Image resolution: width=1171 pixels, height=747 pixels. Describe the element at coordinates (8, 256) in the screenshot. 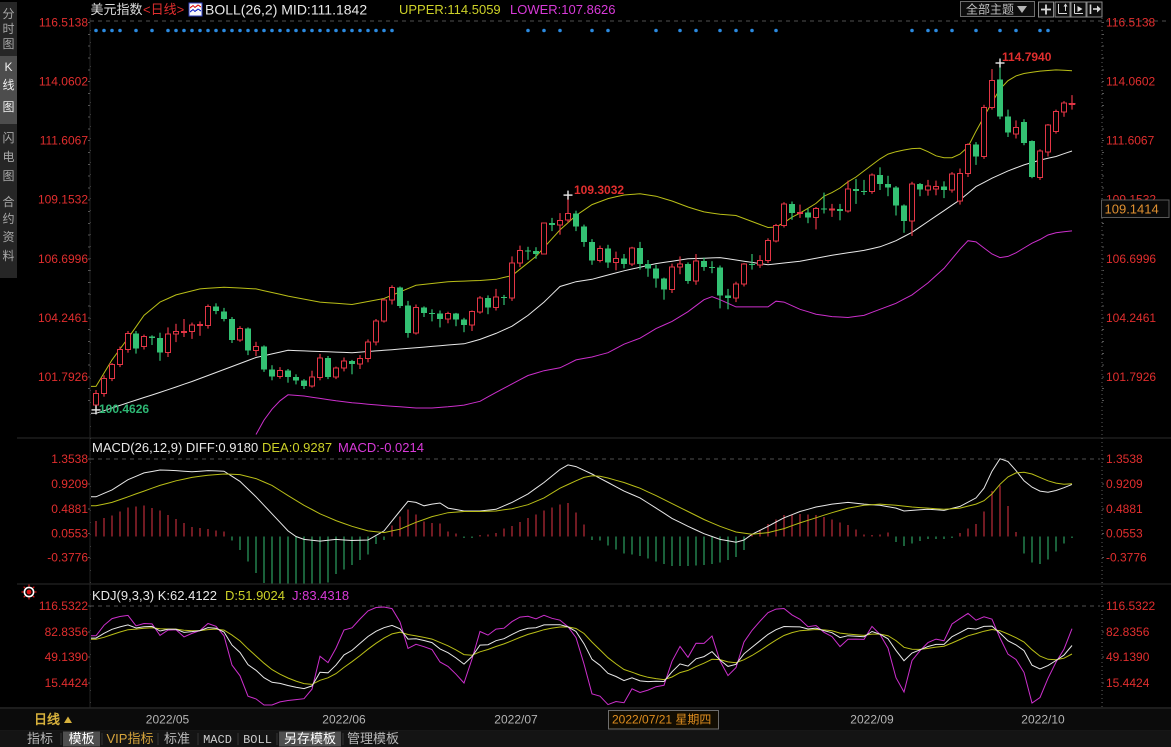

I see `svg-text: 料` at that location.